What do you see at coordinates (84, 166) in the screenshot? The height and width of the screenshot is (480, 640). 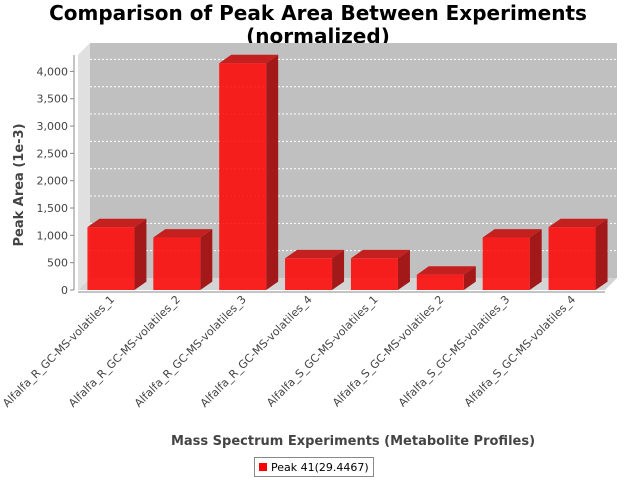 I see `plot-left-wall` at bounding box center [84, 166].